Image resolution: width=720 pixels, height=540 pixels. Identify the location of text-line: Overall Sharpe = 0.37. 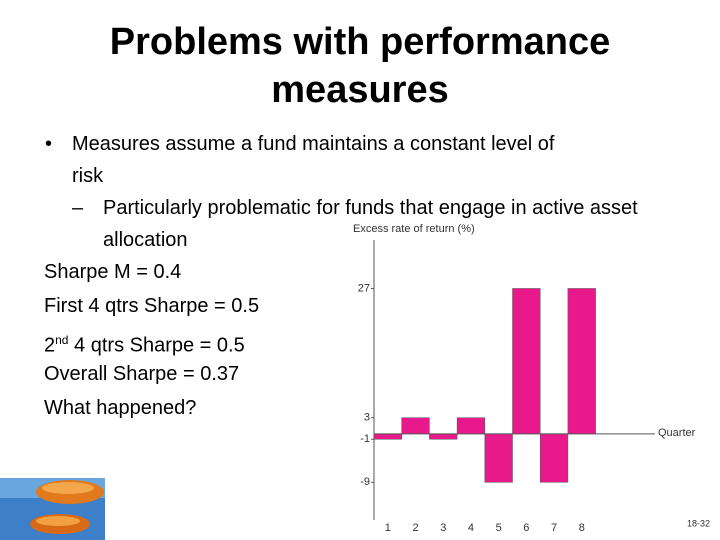
(142, 374).